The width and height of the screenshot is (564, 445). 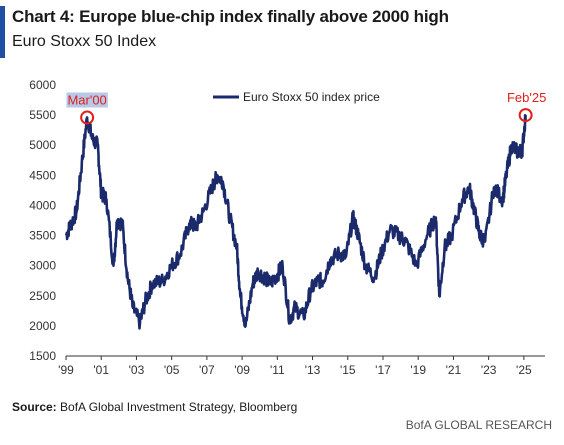 What do you see at coordinates (42, 175) in the screenshot?
I see `y-tick-label: 4500` at bounding box center [42, 175].